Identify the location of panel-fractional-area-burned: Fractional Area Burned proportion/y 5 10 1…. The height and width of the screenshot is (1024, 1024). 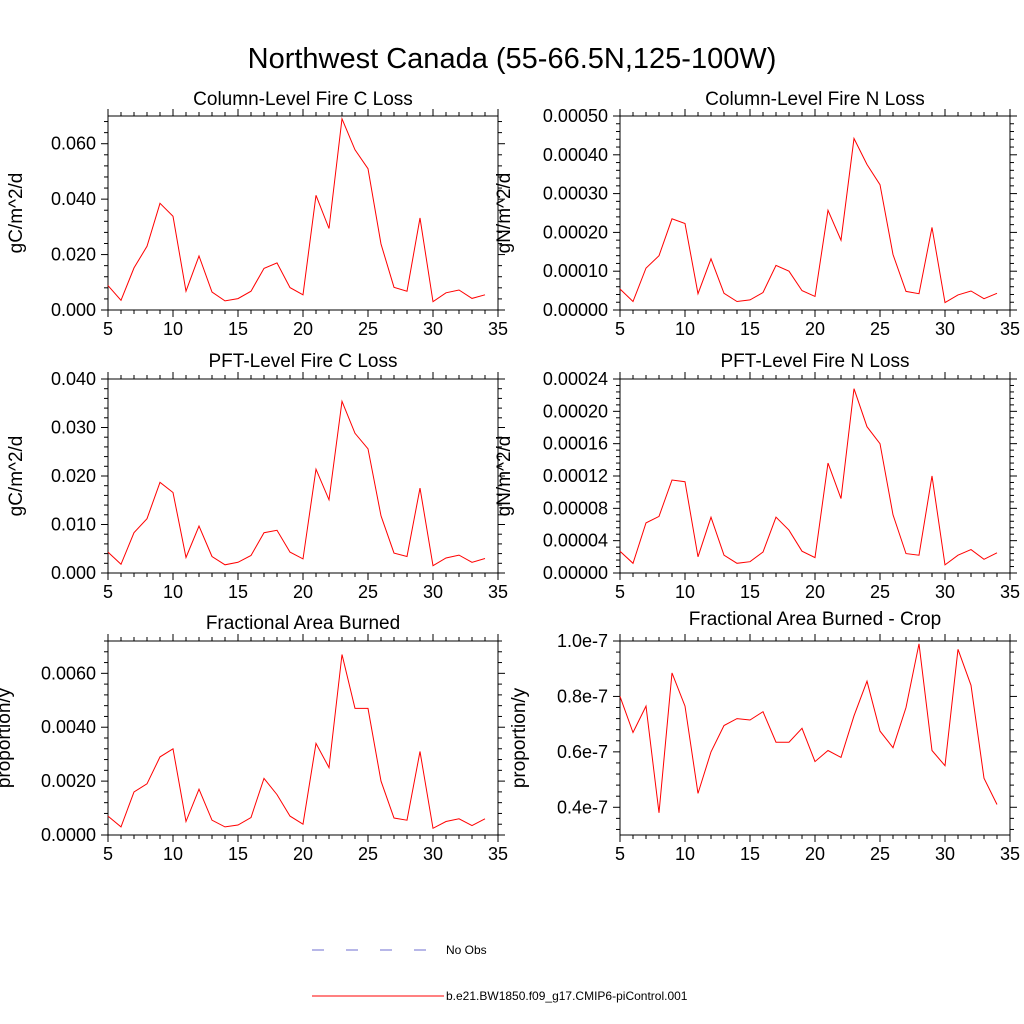
(254, 738).